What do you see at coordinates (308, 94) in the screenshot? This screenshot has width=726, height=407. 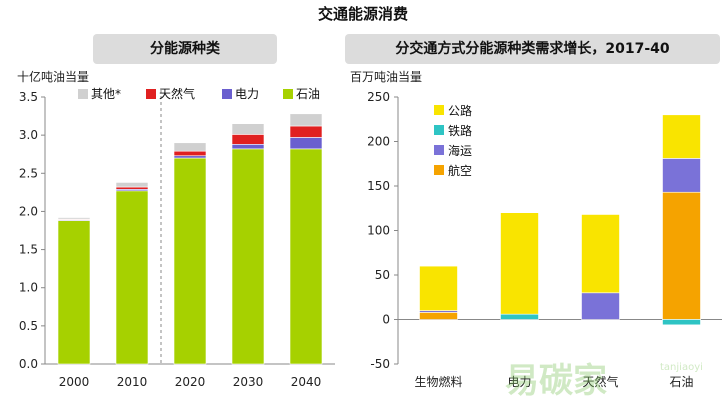 I see `left-legend-label: 石油` at bounding box center [308, 94].